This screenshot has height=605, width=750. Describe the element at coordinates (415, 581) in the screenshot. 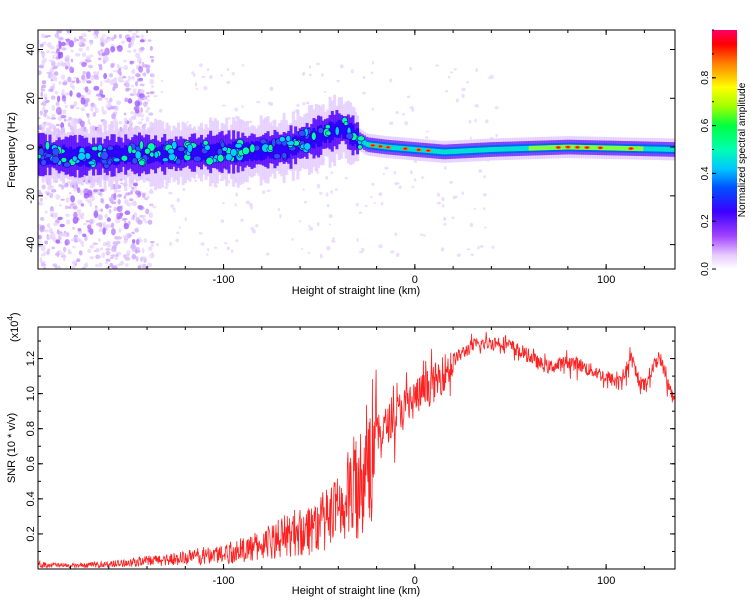

I see `snr-x-tick-label: 0` at that location.